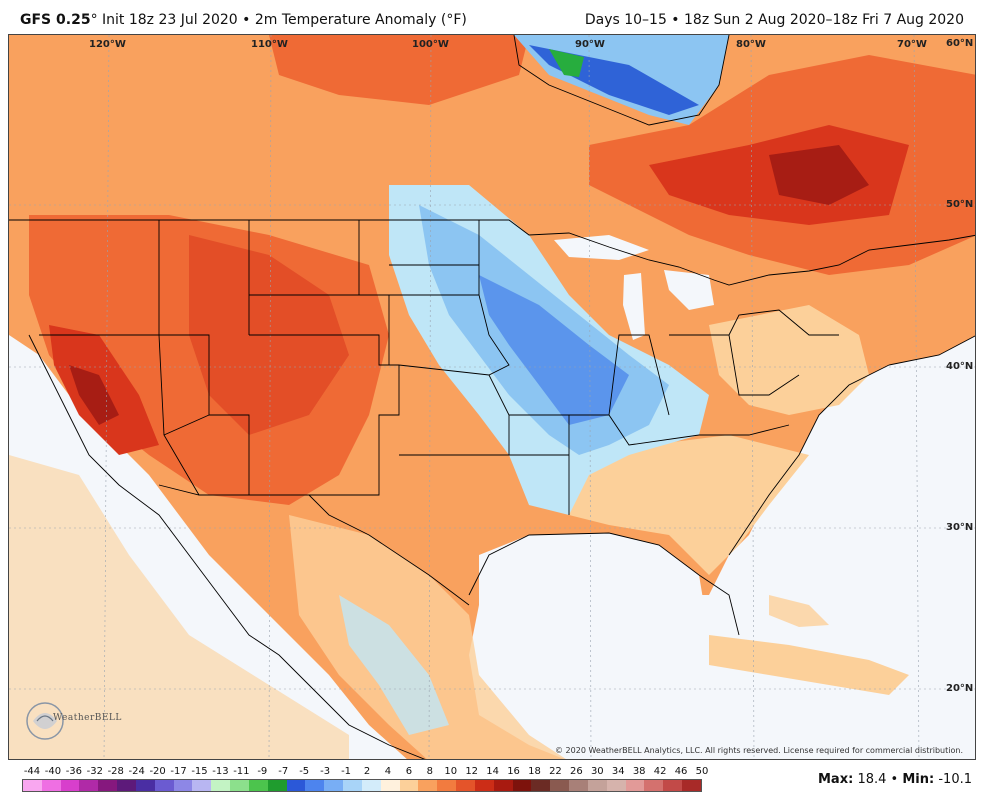 This screenshot has width=984, height=808. What do you see at coordinates (179, 607) in the screenshot?
I see `pacific-anomaly-band` at bounding box center [179, 607].